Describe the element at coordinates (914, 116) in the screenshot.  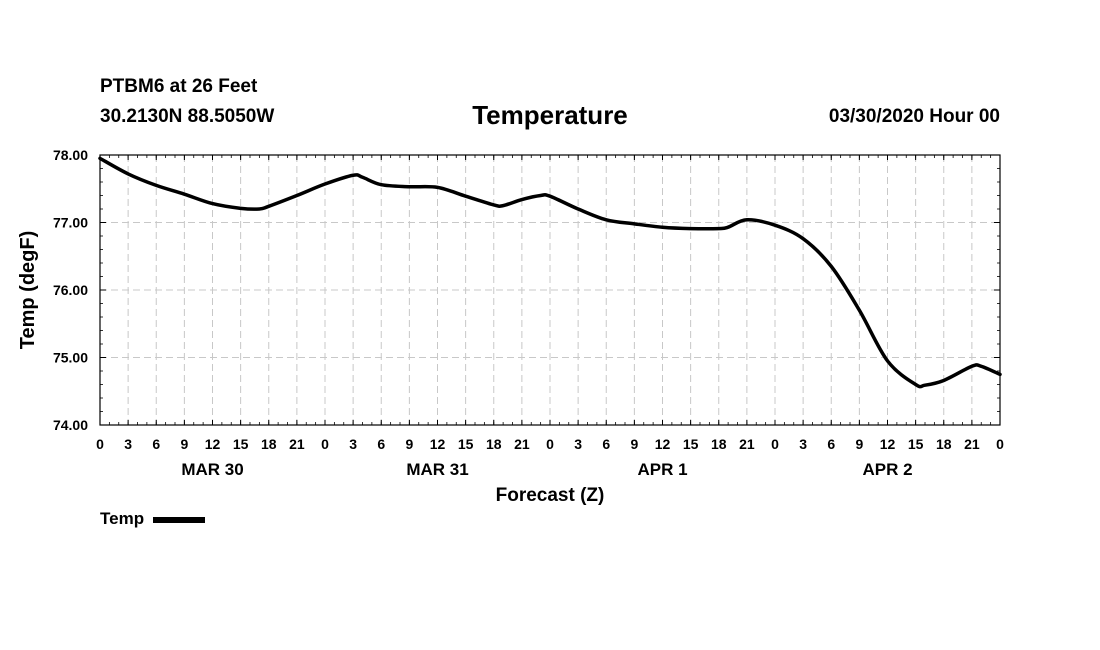
I see `run-time-label: 03/30/2020 Hour 00` at that location.